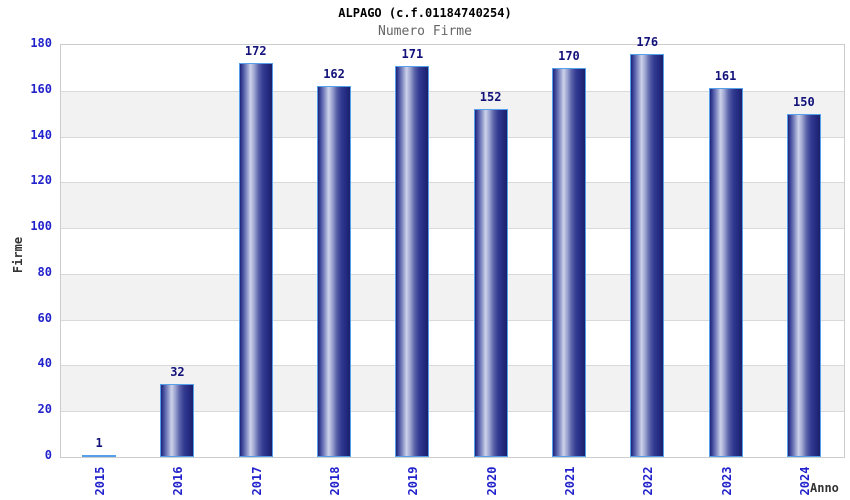 This screenshot has height=500, width=850. What do you see at coordinates (334, 271) in the screenshot?
I see `bar-2018` at bounding box center [334, 271].